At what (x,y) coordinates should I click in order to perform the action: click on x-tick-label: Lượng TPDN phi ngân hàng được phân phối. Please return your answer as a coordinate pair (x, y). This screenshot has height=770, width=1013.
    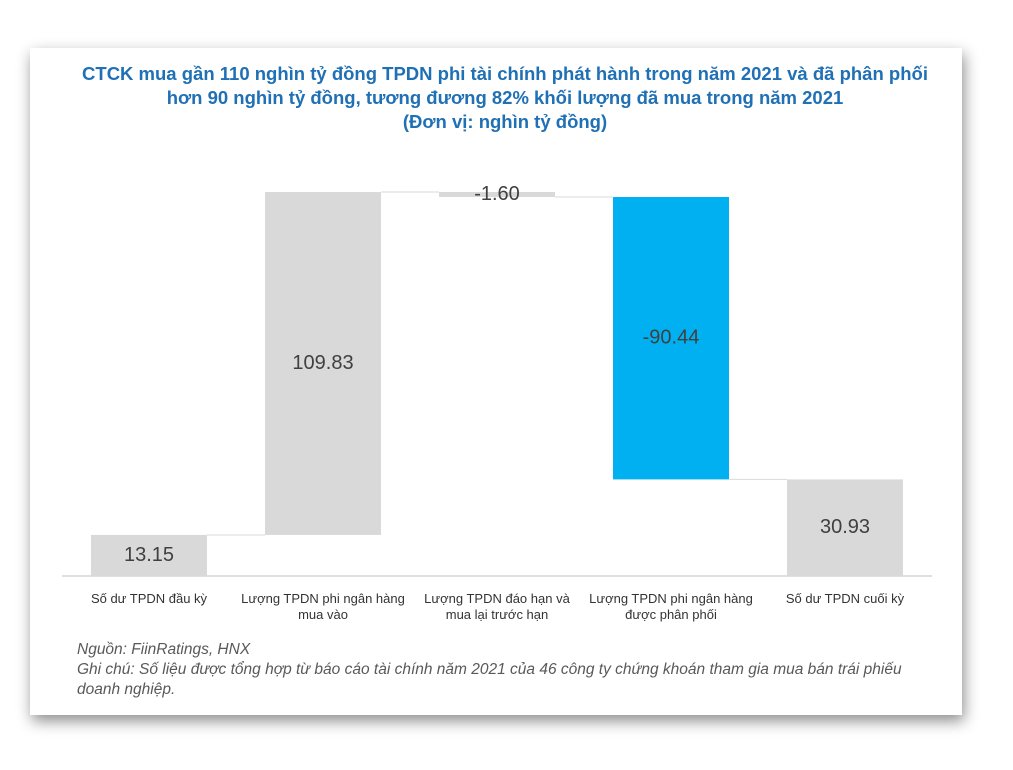
    Looking at the image, I should click on (671, 606).